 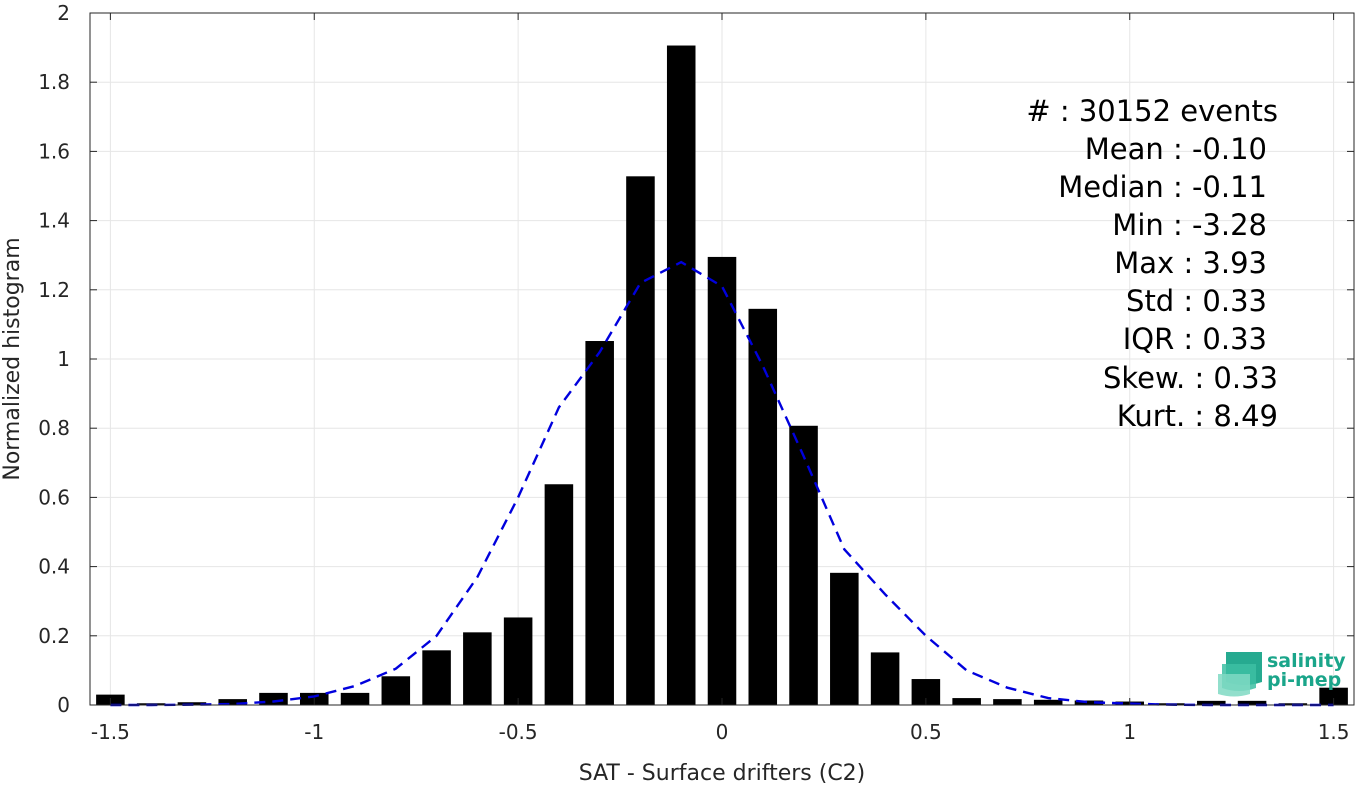 I want to click on x-tick-label: 0, so click(x=722, y=732).